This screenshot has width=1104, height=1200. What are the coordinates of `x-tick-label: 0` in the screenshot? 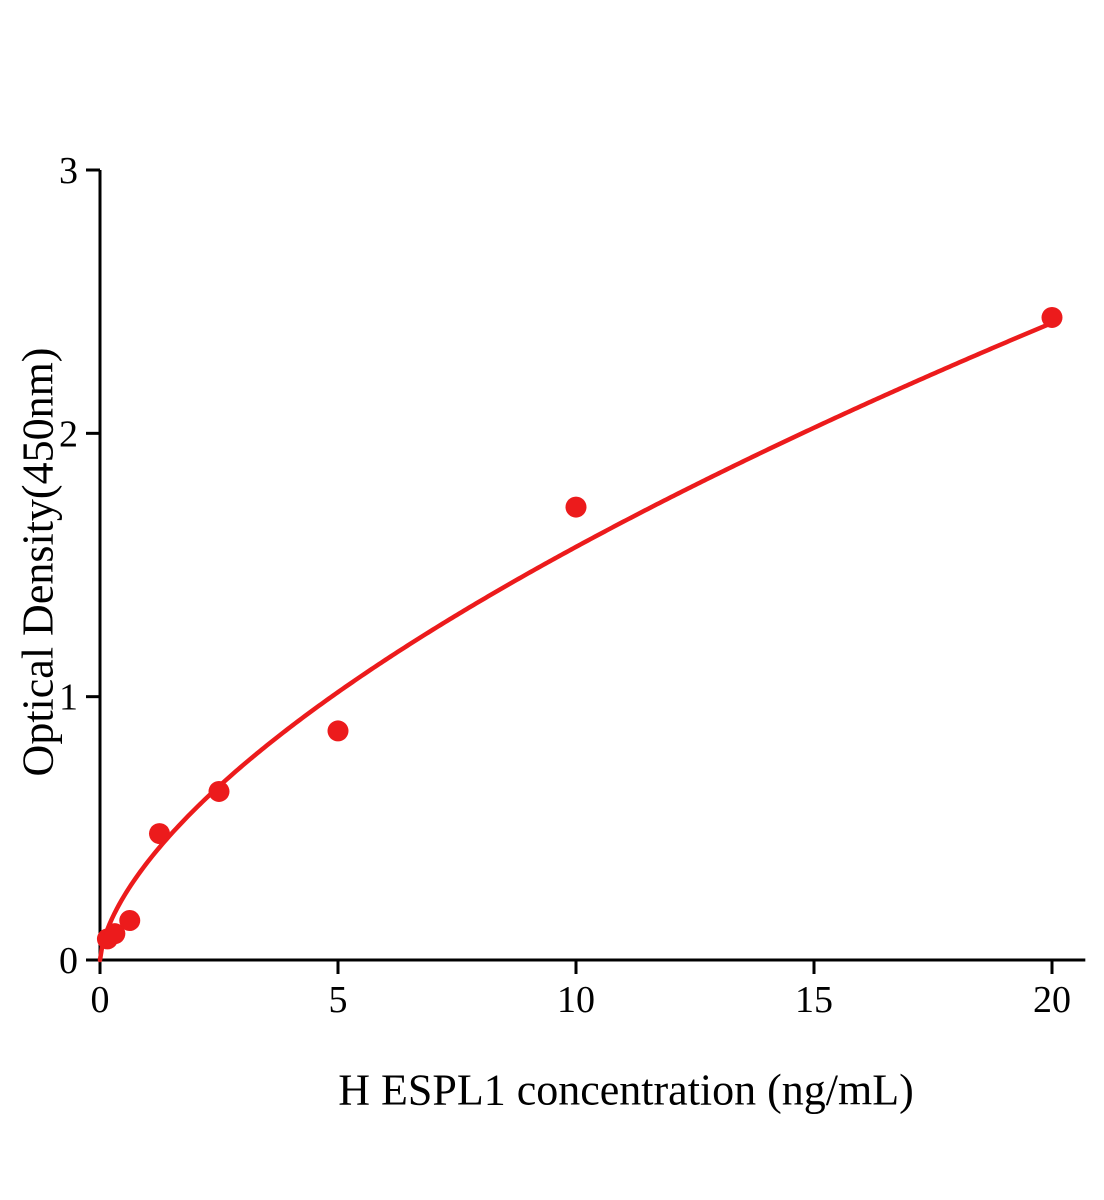 It's located at (100, 1000).